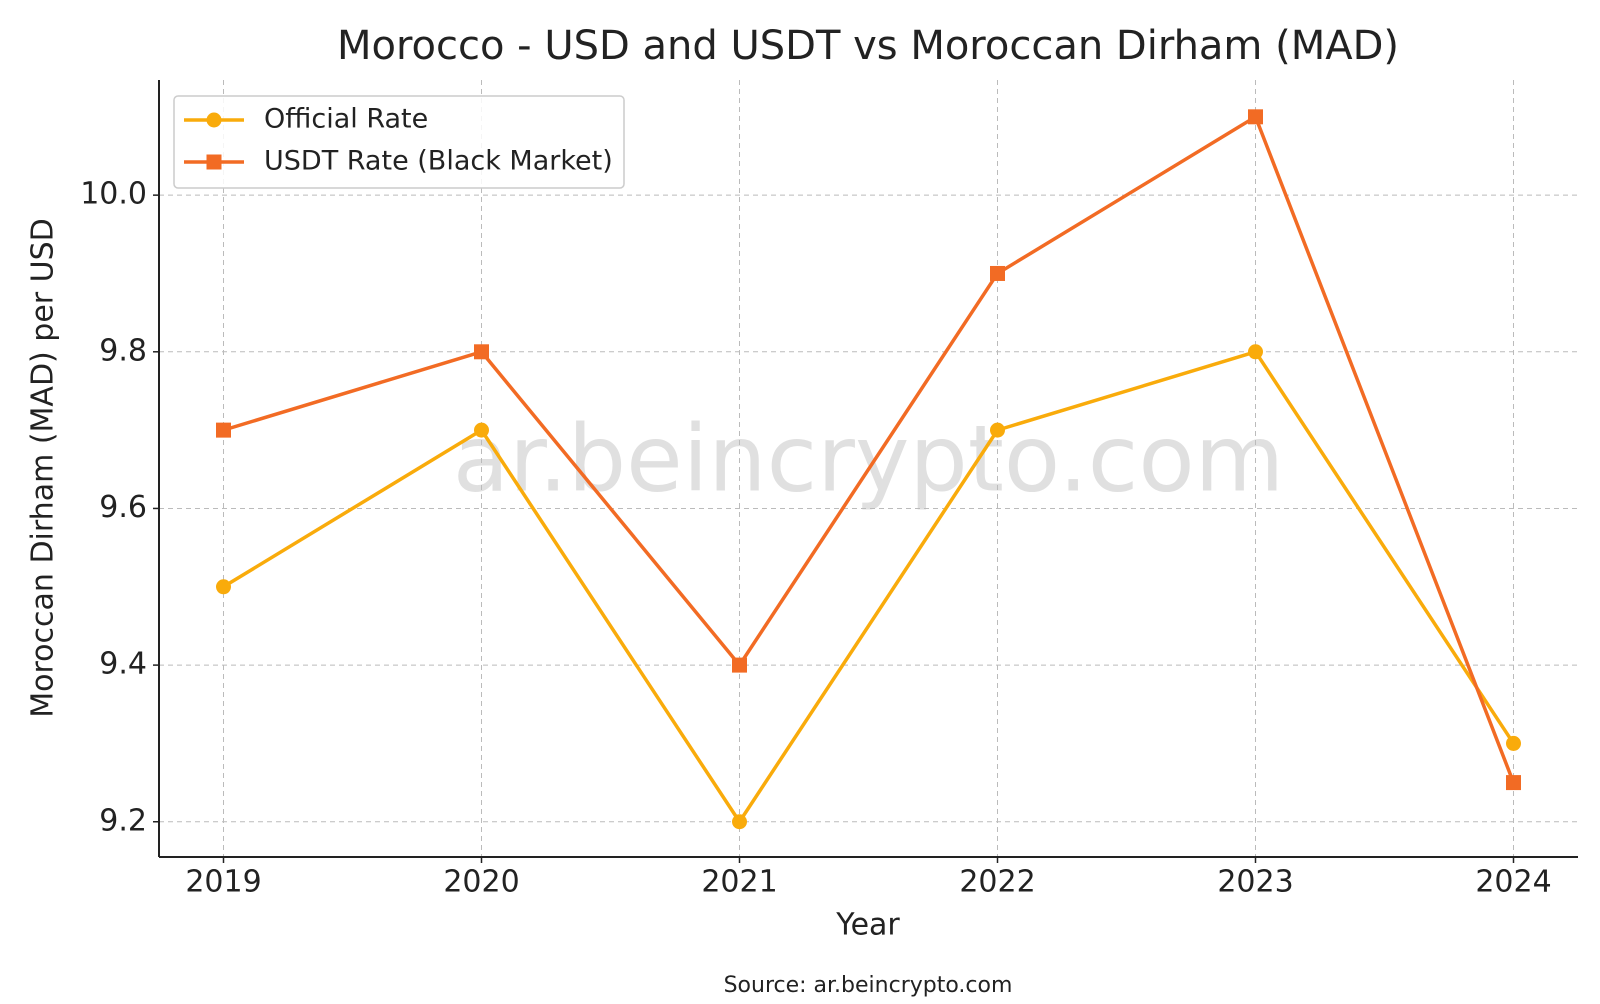 The height and width of the screenshot is (1004, 1600). I want to click on legend-label: USDT Rate (Black Market), so click(438, 161).